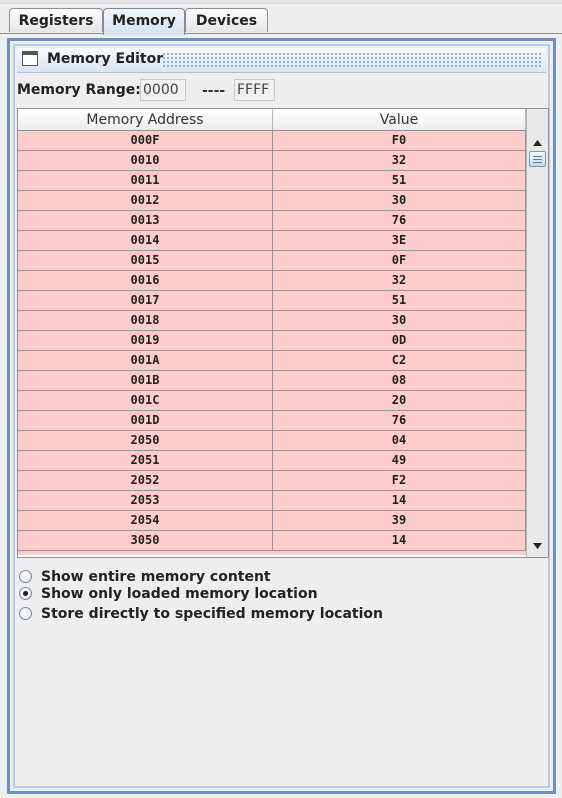 The width and height of the screenshot is (562, 798). Describe the element at coordinates (399, 441) in the screenshot. I see `value-cell: 04` at that location.